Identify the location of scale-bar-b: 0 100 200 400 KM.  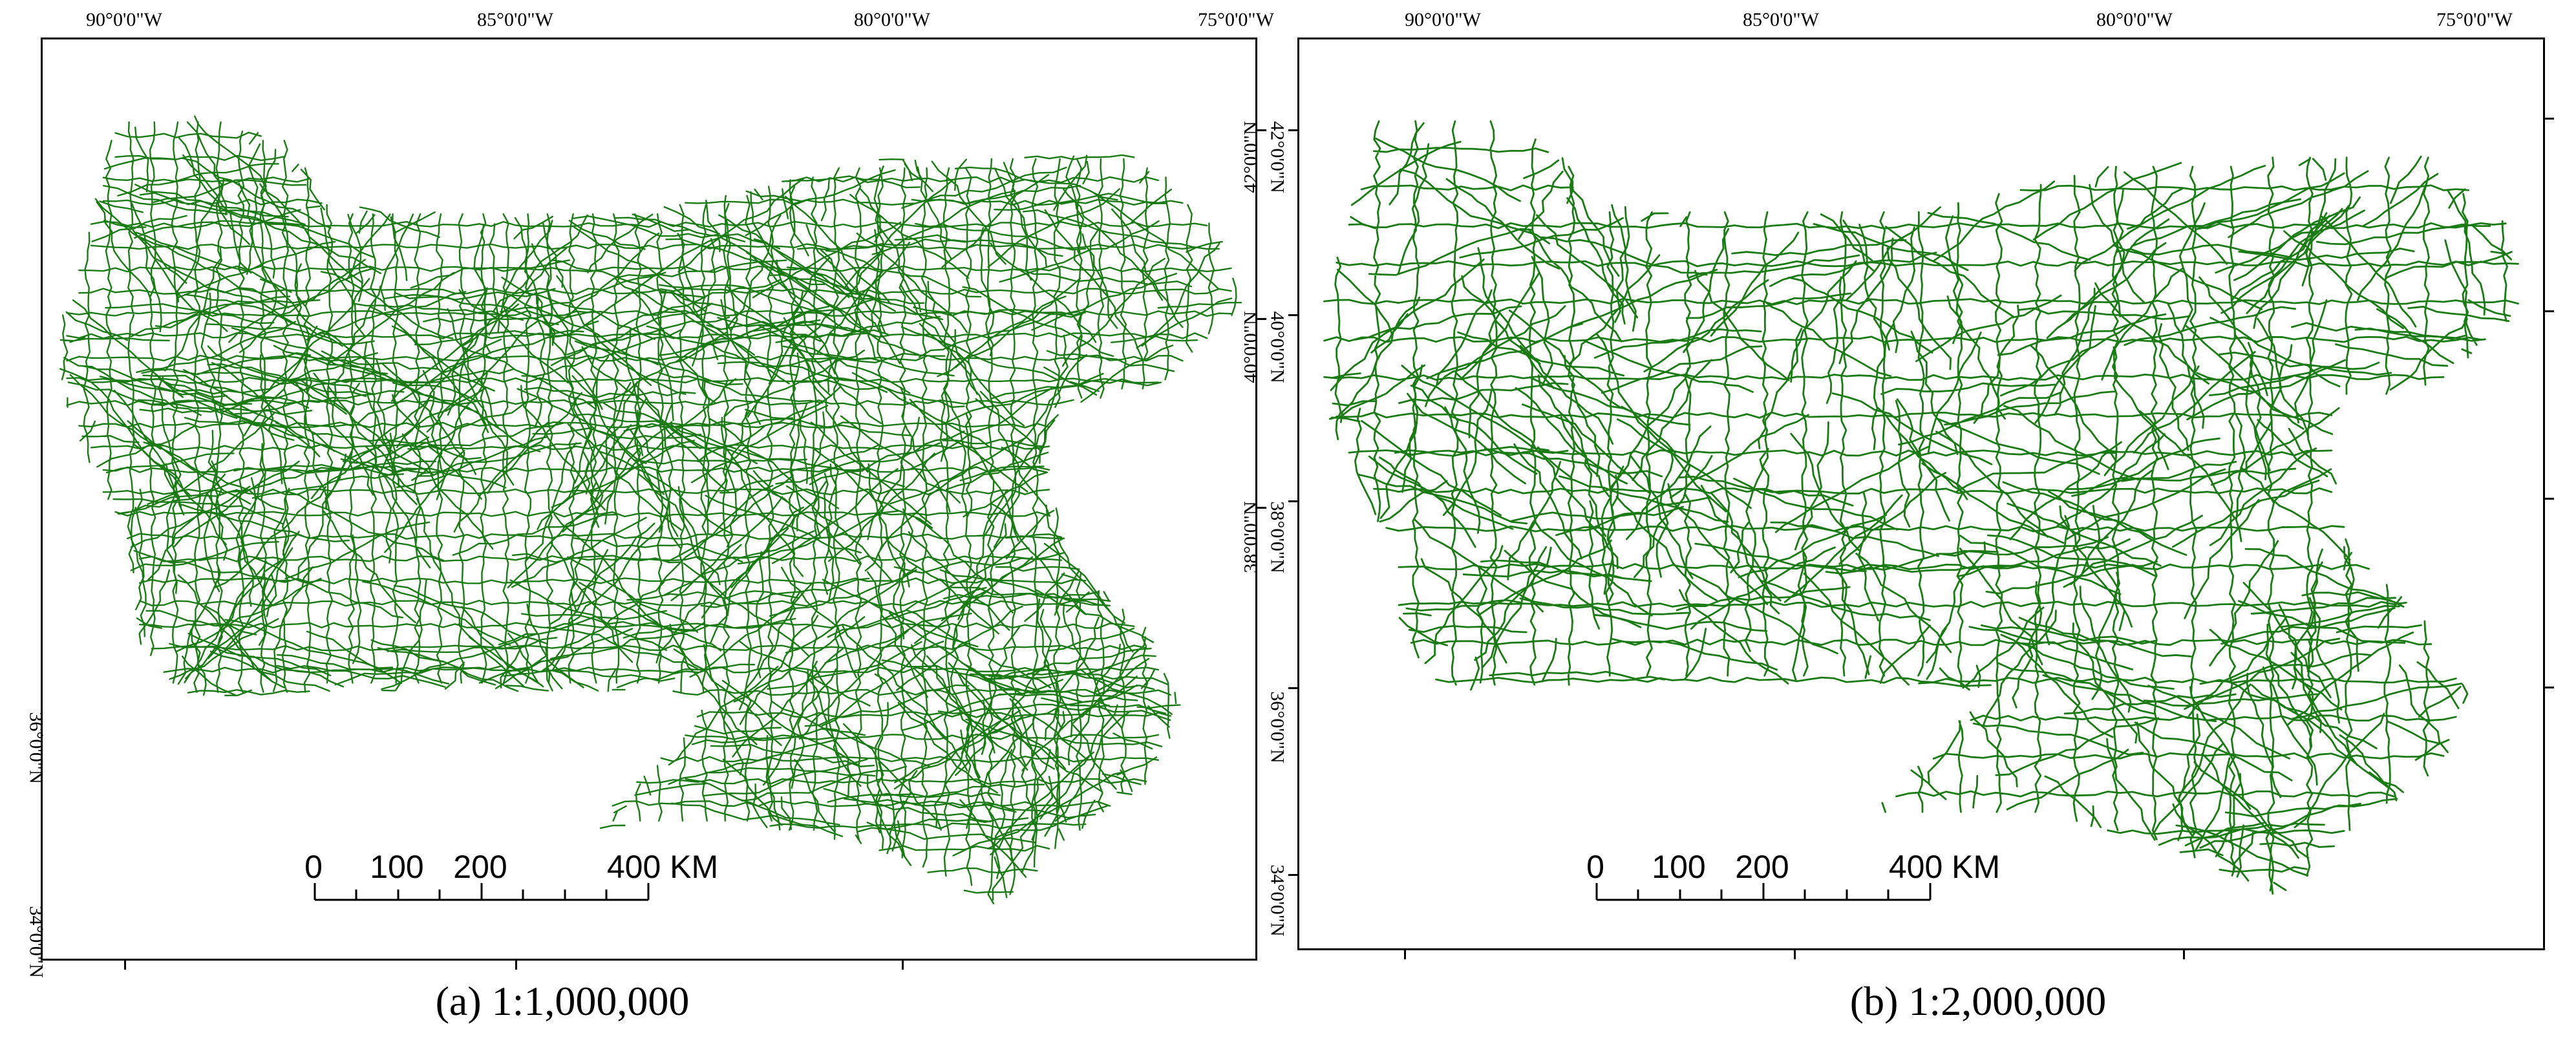
(1793, 877).